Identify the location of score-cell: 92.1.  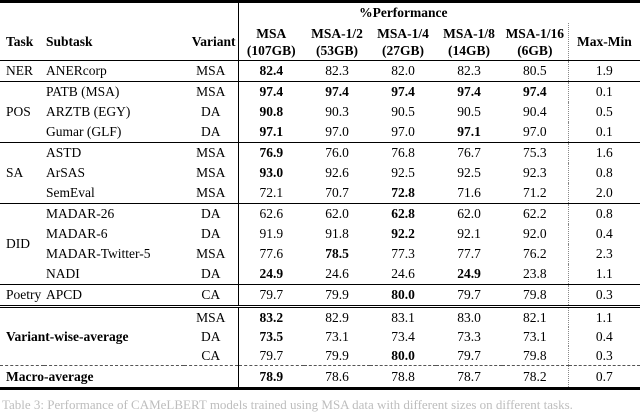
(469, 233).